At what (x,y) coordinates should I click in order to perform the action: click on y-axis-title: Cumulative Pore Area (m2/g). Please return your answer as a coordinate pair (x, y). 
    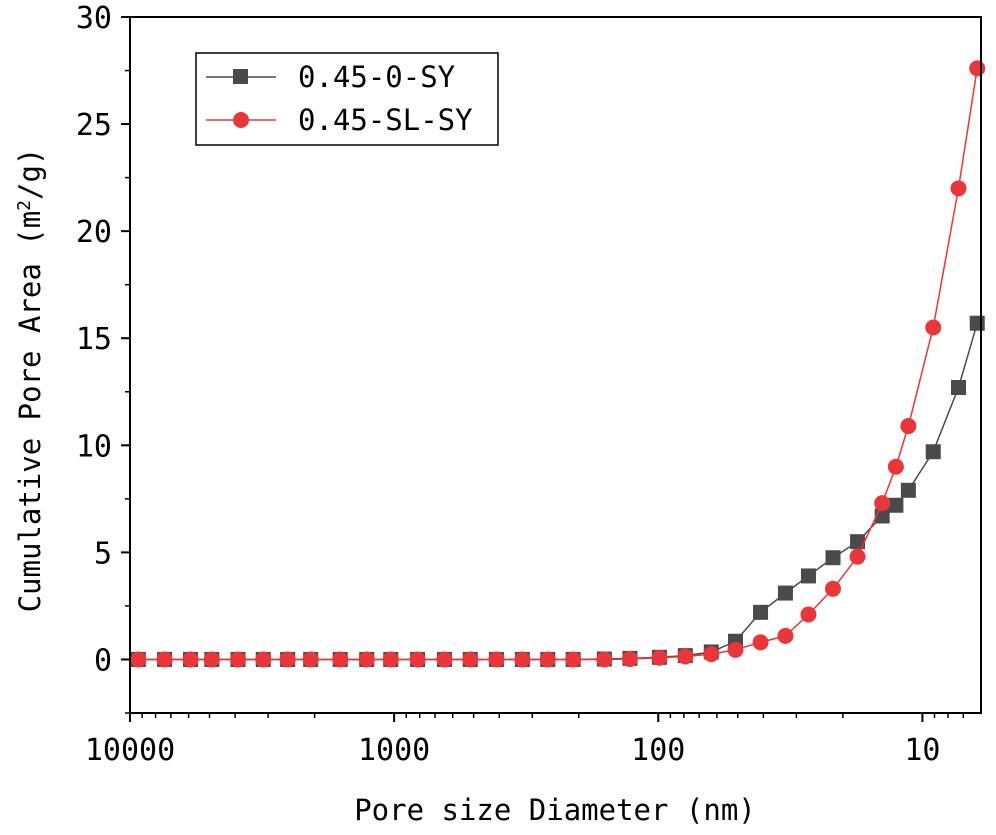
    Looking at the image, I should click on (30, 380).